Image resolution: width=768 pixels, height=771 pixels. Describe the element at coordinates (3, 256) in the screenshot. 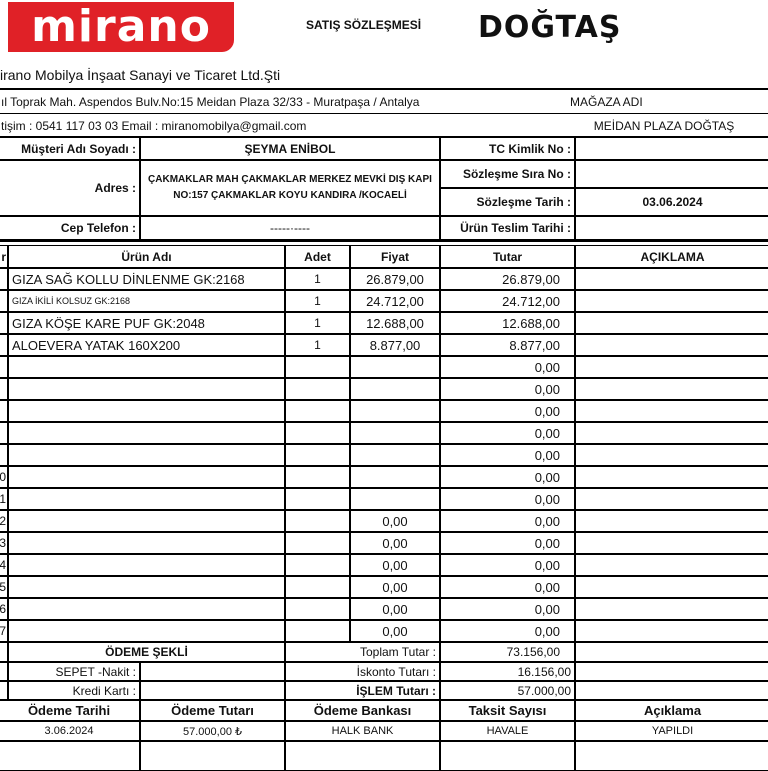

I see `col-no-header-text: r` at that location.